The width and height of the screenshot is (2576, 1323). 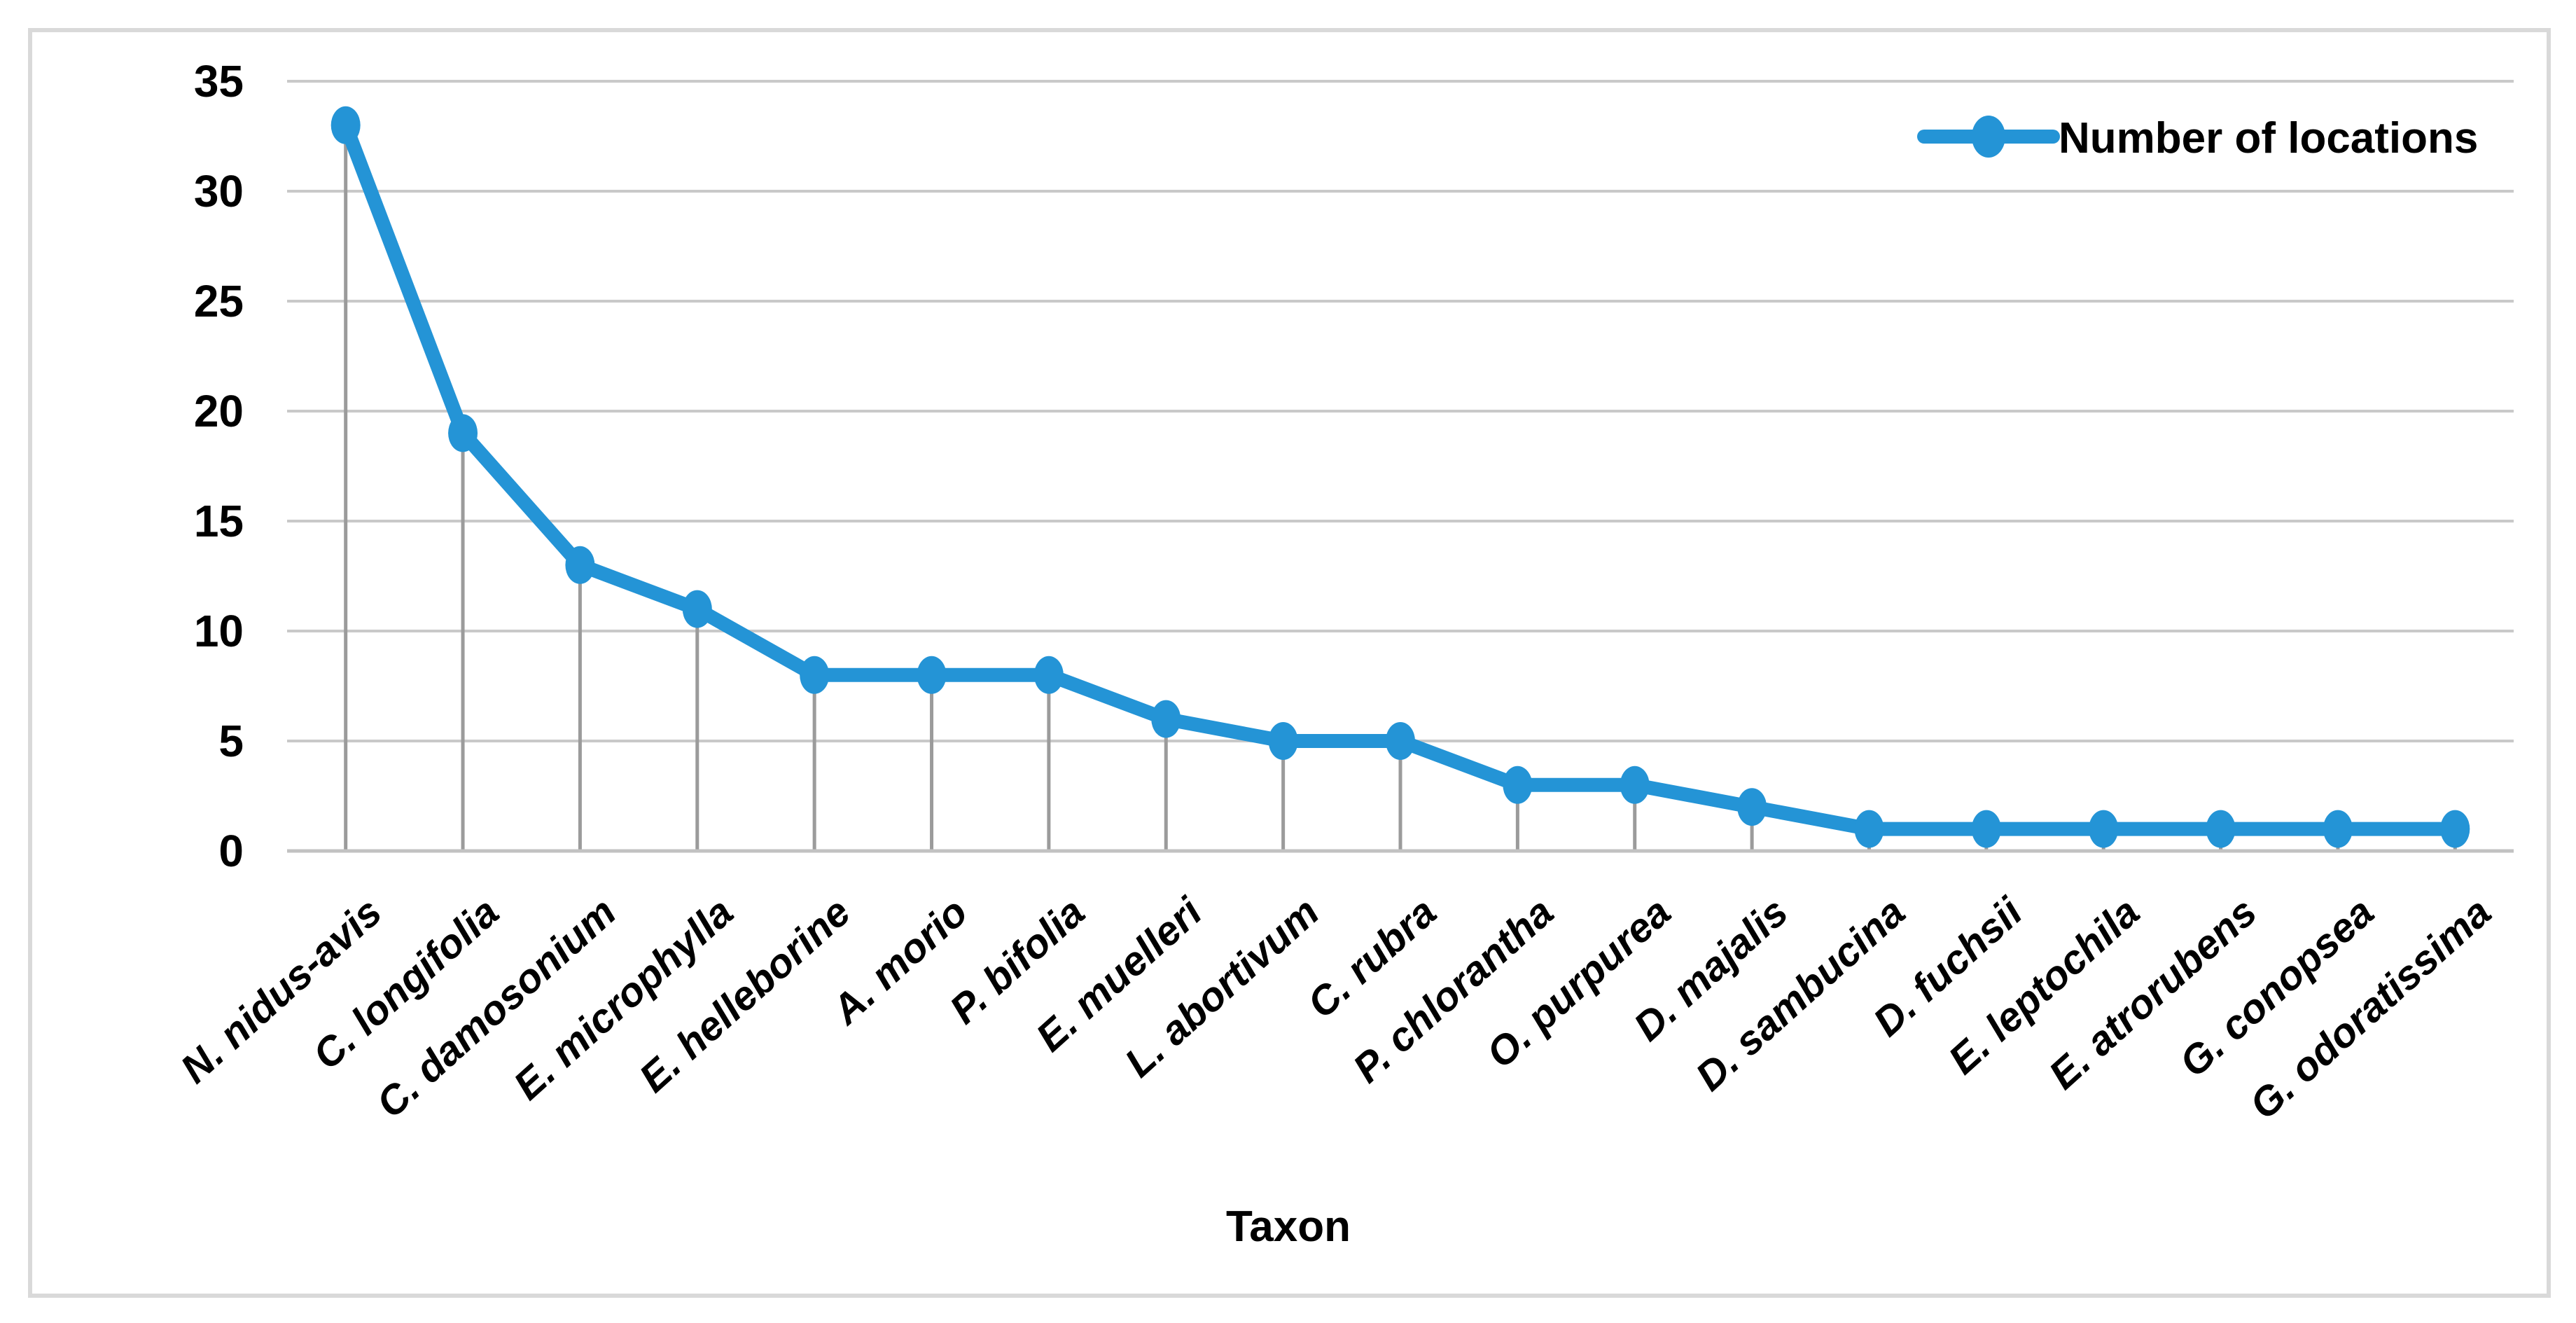 What do you see at coordinates (231, 741) in the screenshot?
I see `y-tick-label: 5` at bounding box center [231, 741].